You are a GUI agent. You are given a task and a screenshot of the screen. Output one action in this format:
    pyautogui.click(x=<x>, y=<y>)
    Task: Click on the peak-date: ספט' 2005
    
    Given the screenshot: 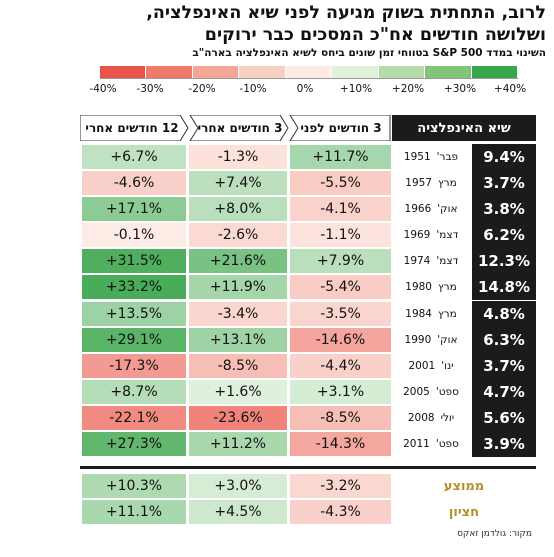 What is the action you would take?
    pyautogui.click(x=431, y=391)
    